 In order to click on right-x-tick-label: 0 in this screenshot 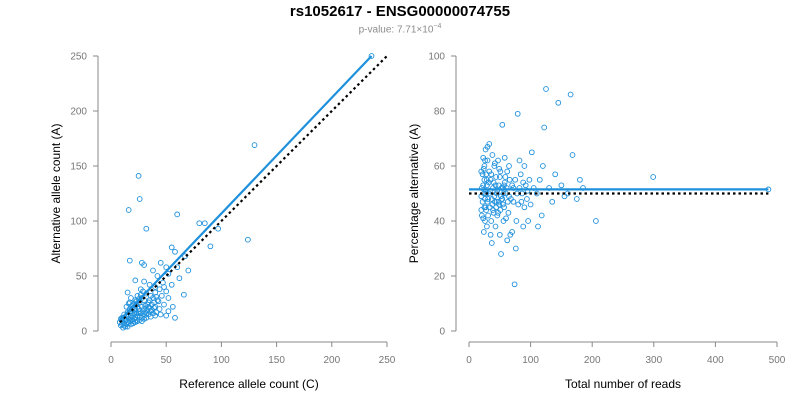, I will do `click(469, 360)`.